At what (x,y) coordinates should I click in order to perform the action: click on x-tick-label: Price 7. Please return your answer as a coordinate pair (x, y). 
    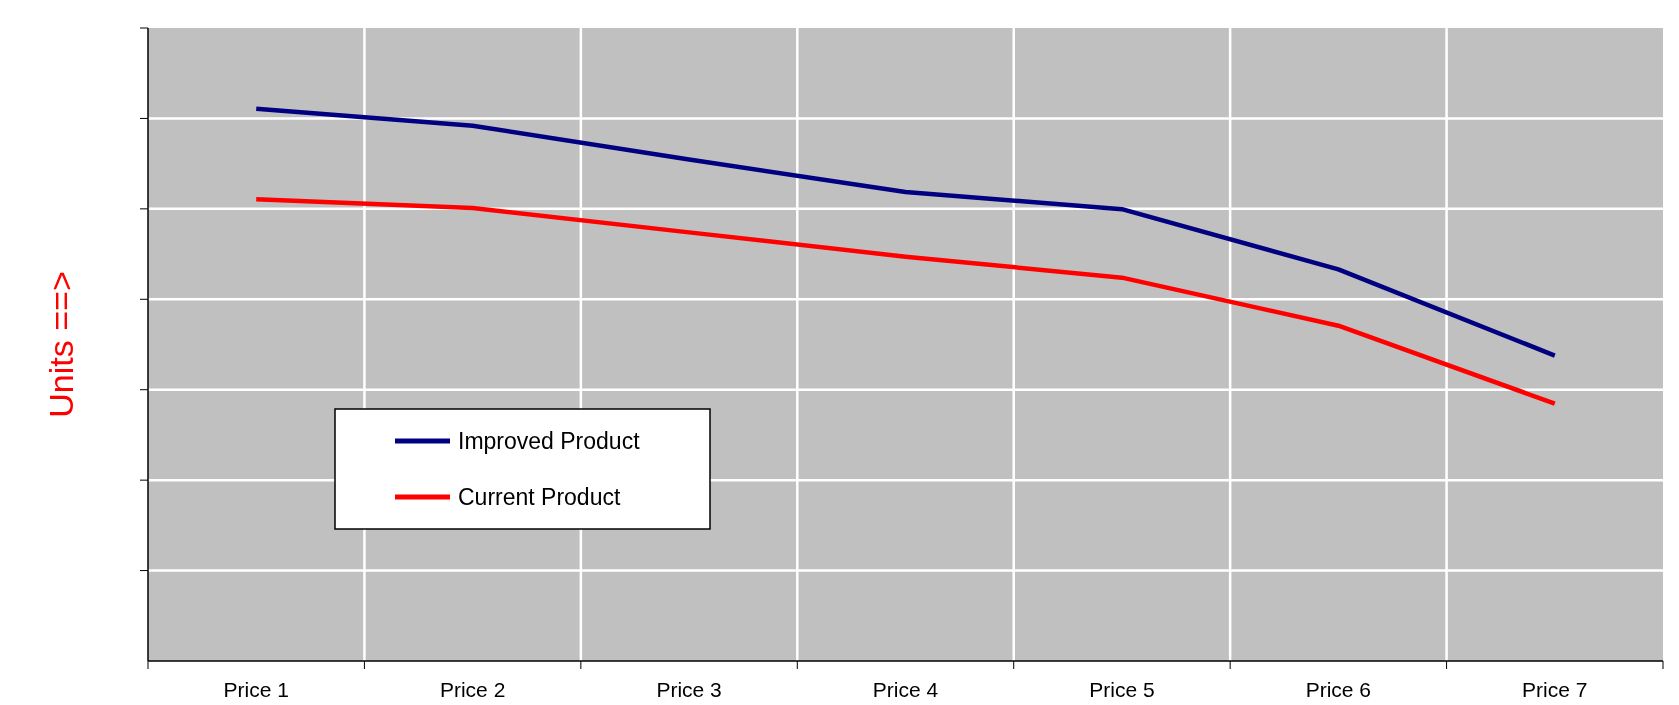
    Looking at the image, I should click on (1555, 689).